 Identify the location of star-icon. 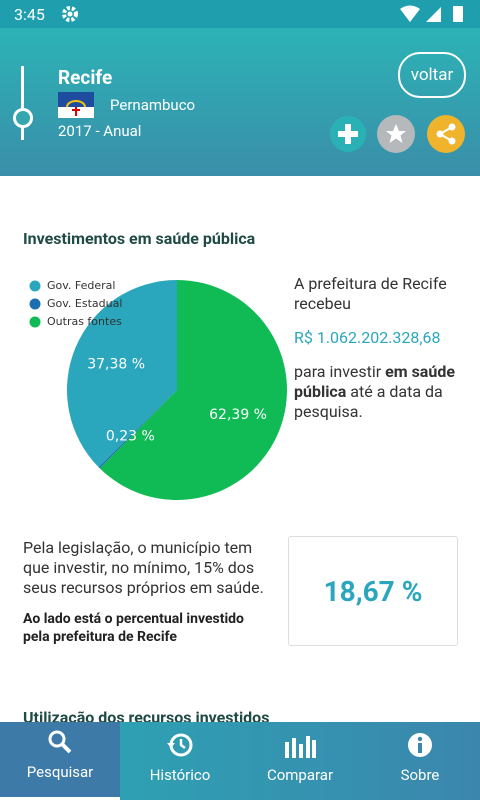
(396, 133).